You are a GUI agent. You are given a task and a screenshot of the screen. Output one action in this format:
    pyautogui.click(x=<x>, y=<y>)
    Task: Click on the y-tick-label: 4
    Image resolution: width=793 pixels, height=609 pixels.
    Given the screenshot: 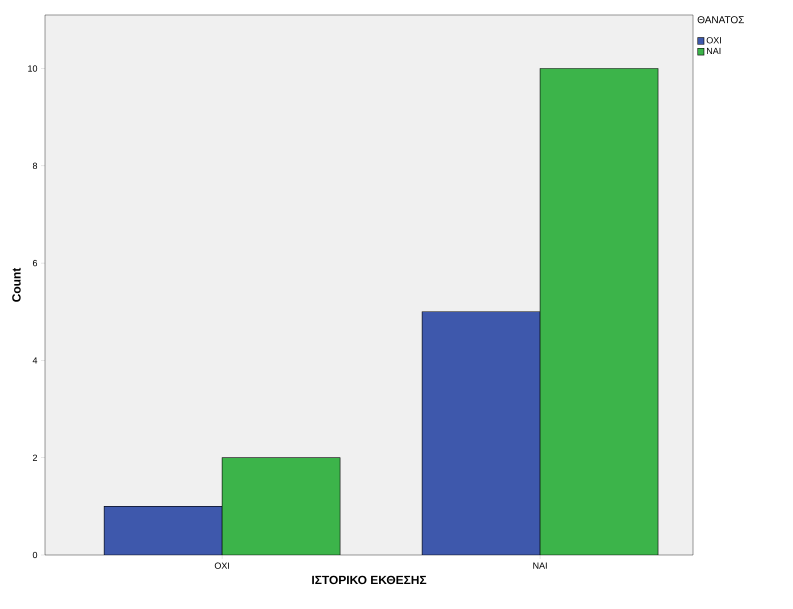 What is the action you would take?
    pyautogui.click(x=35, y=360)
    